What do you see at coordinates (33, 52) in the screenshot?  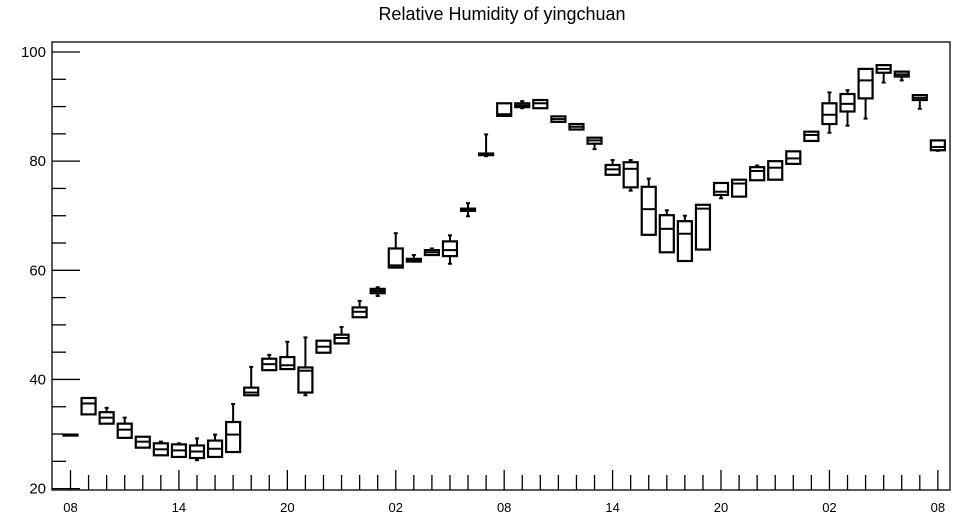 I see `y-tick-label: 100` at bounding box center [33, 52].